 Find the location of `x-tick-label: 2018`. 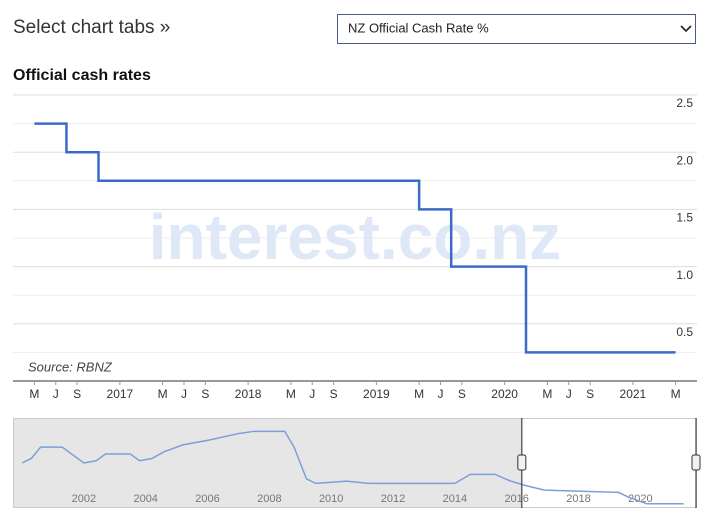

x-tick-label: 2018 is located at coordinates (248, 394).